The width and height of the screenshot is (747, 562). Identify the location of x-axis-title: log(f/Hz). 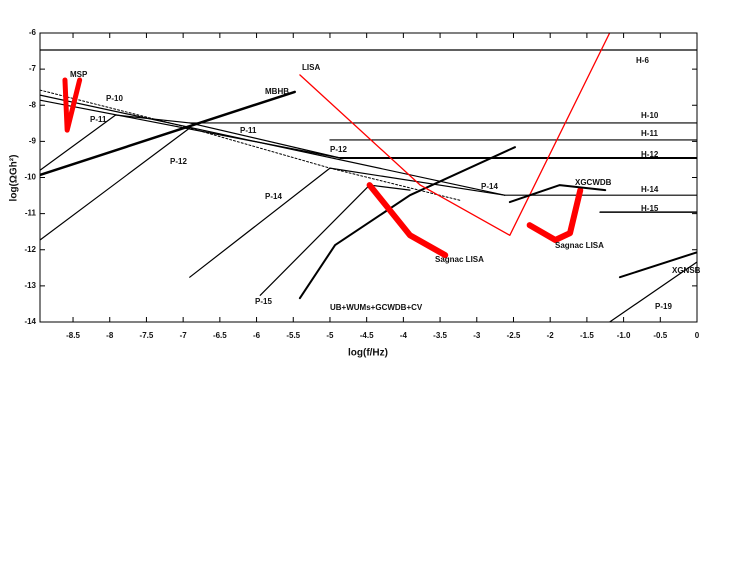
(368, 353).